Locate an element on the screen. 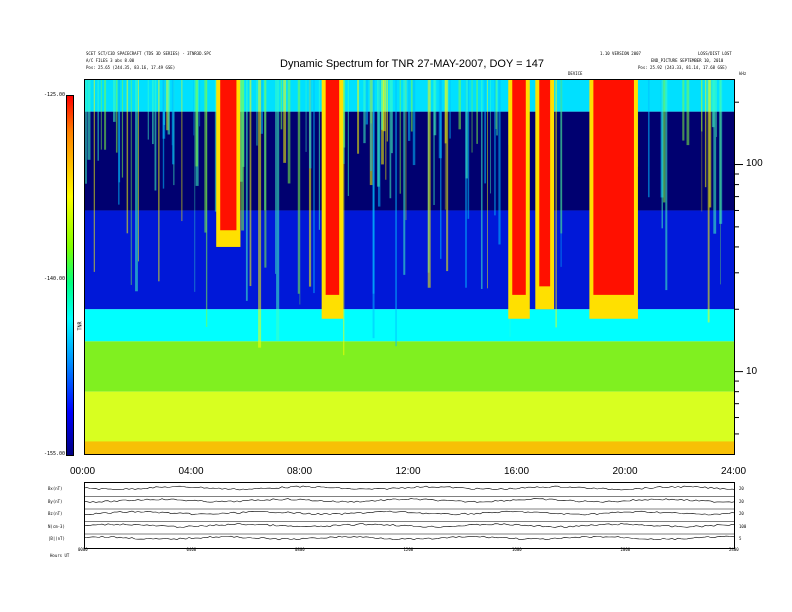  lower-panel-label: Bz(nT) is located at coordinates (55, 513).